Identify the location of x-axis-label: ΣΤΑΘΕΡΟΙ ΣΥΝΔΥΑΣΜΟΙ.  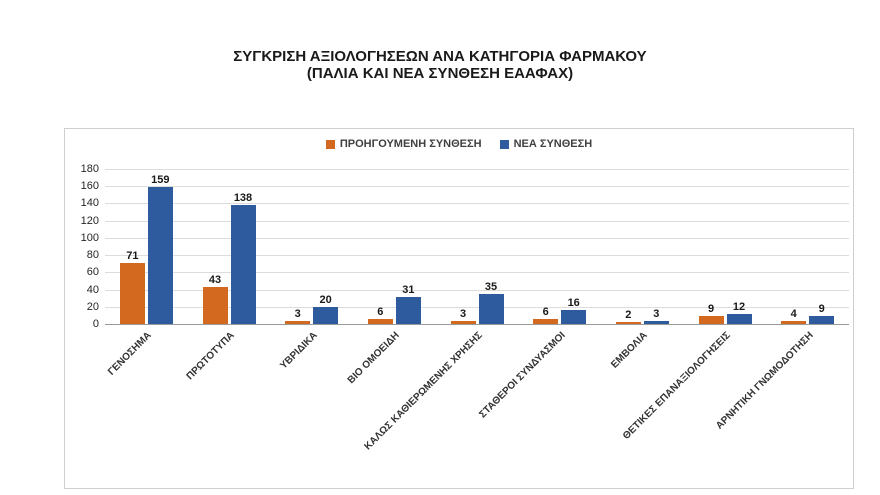
(522, 375).